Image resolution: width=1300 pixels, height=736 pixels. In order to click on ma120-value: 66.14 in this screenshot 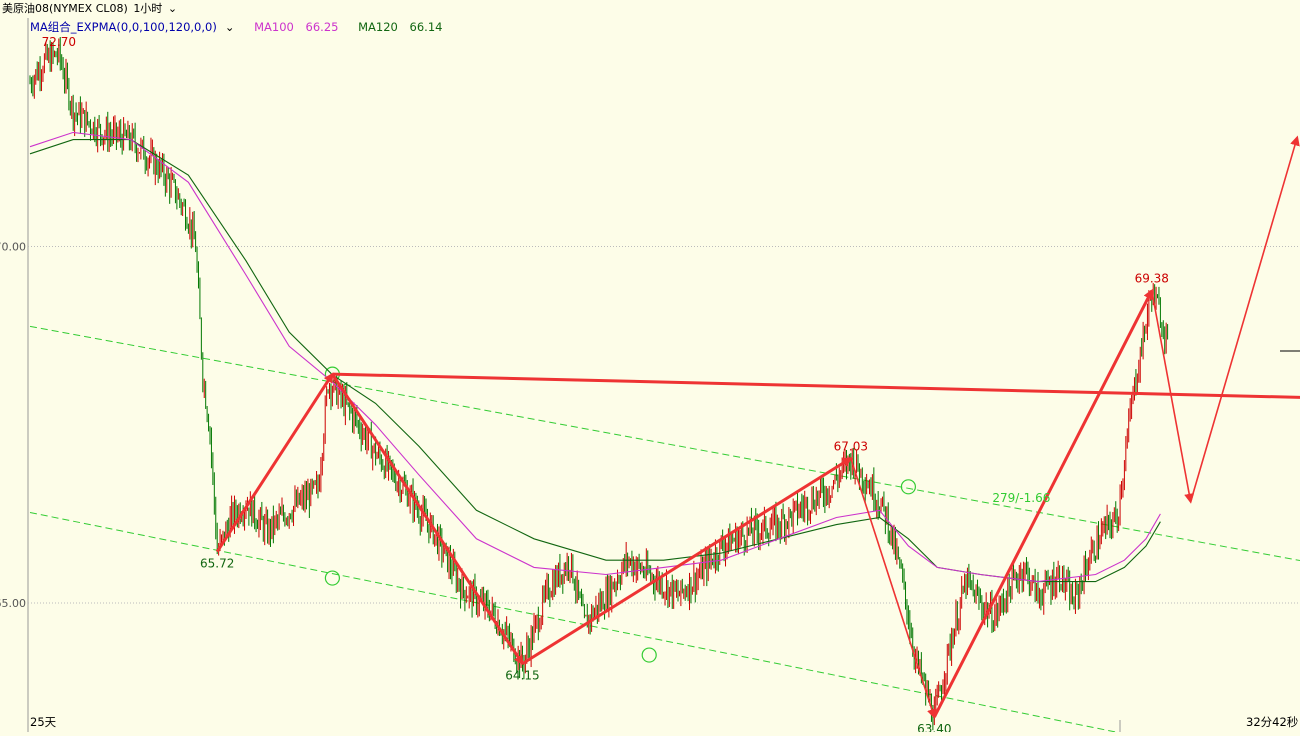, I will do `click(426, 27)`.